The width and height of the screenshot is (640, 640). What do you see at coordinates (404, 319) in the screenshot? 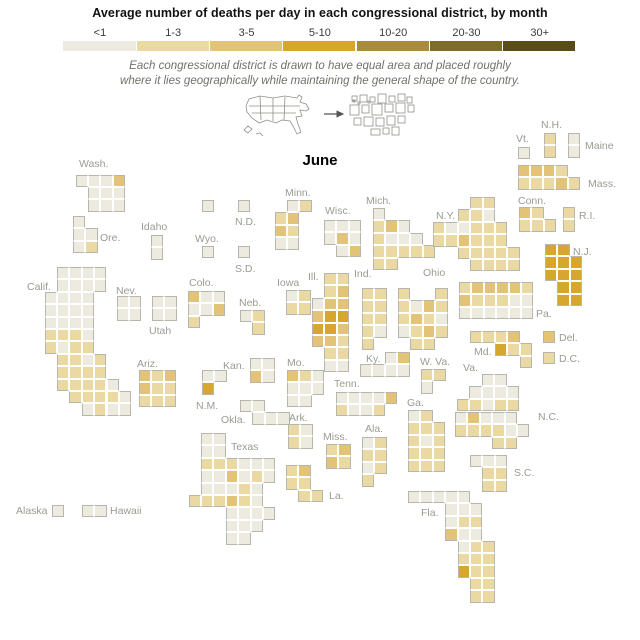
I see `district-tile-ohio` at bounding box center [404, 319].